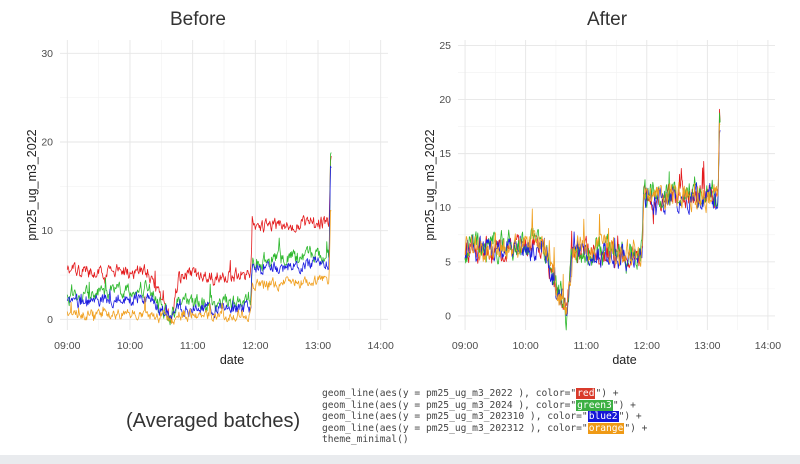  Describe the element at coordinates (586, 393) in the screenshot. I see `color-highlight: red` at that location.